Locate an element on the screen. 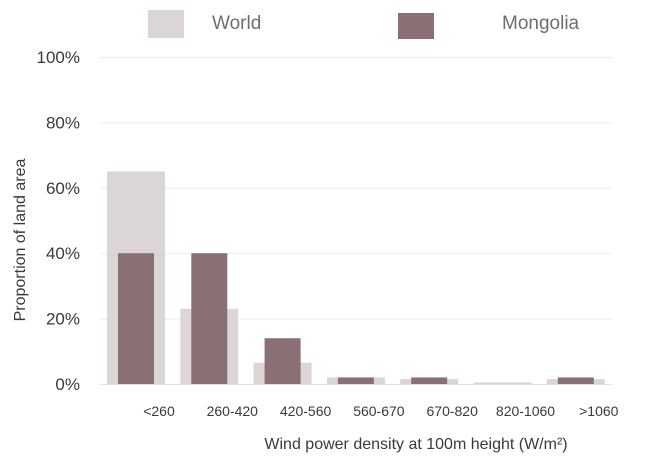 The height and width of the screenshot is (459, 656). legend-swatch-world is located at coordinates (166, 24).